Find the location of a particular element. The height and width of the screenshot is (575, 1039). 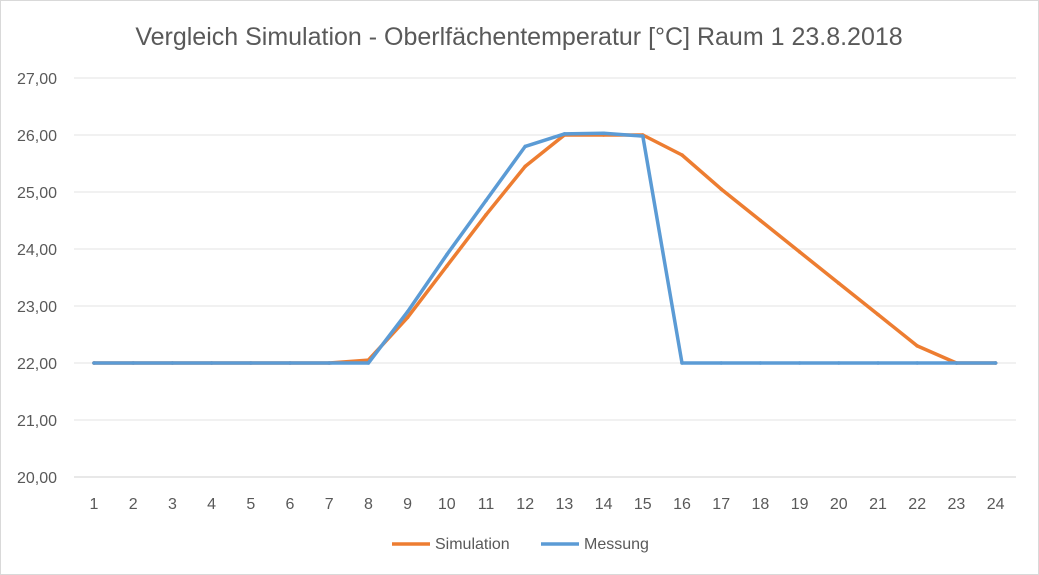

x-tick-label: 5 is located at coordinates (250, 504).